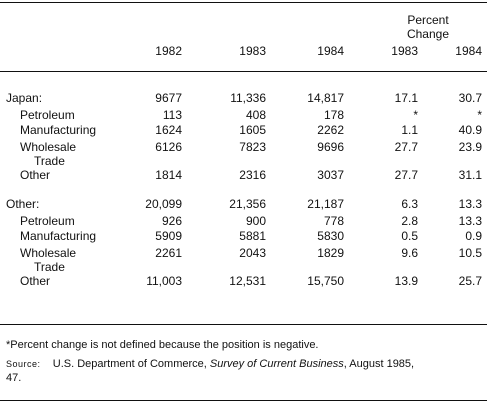 The height and width of the screenshot is (409, 487). Describe the element at coordinates (168, 51) in the screenshot. I see `col-header-1982: 1982` at that location.